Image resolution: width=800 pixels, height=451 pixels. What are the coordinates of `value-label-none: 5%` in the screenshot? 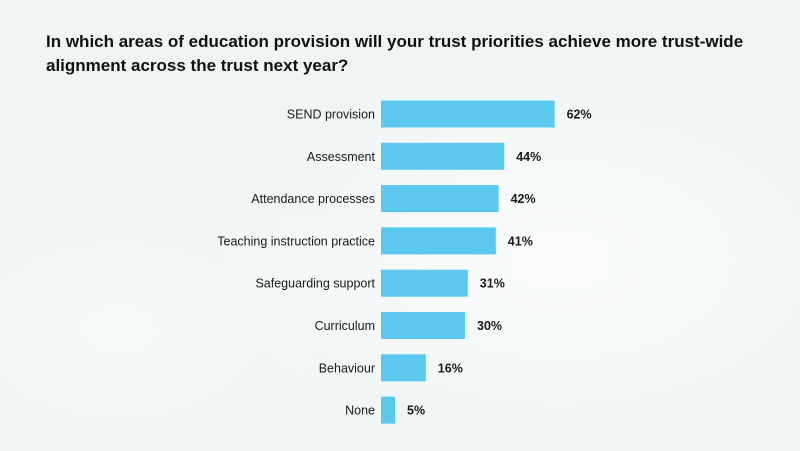 It's located at (416, 411).